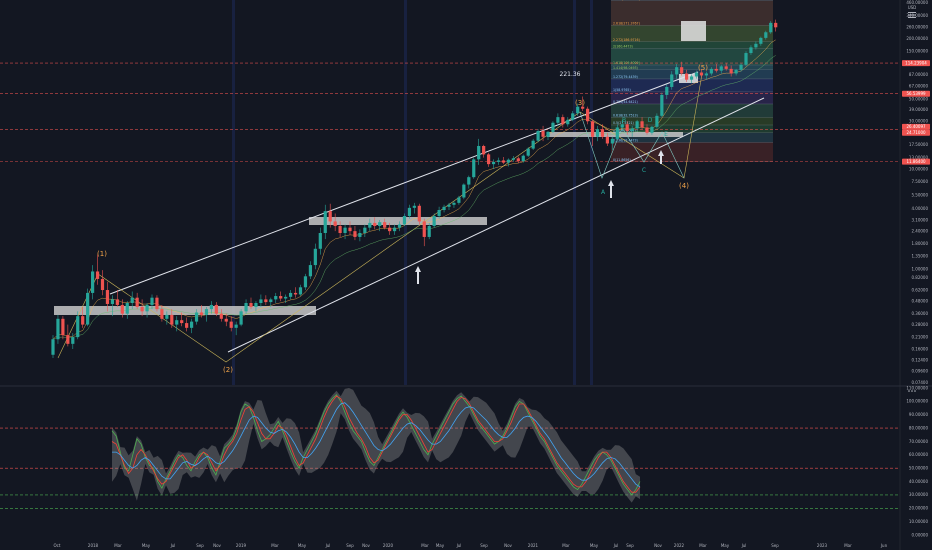 The width and height of the screenshot is (932, 550). I want to click on dots-menu-icon, so click(912, 391).